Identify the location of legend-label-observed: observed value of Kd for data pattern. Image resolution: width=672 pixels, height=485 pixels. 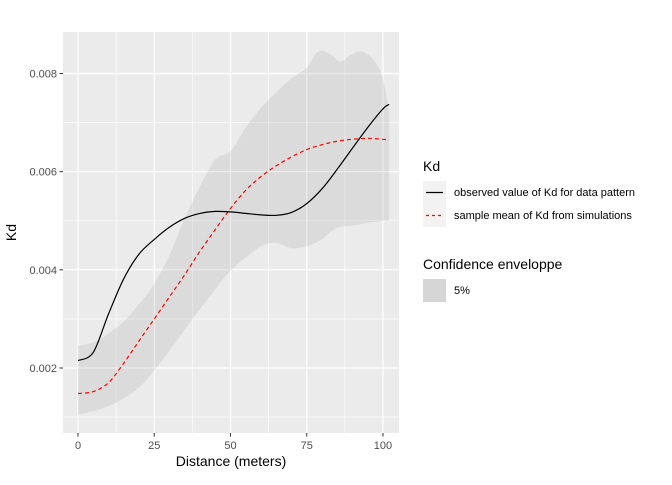
(545, 192).